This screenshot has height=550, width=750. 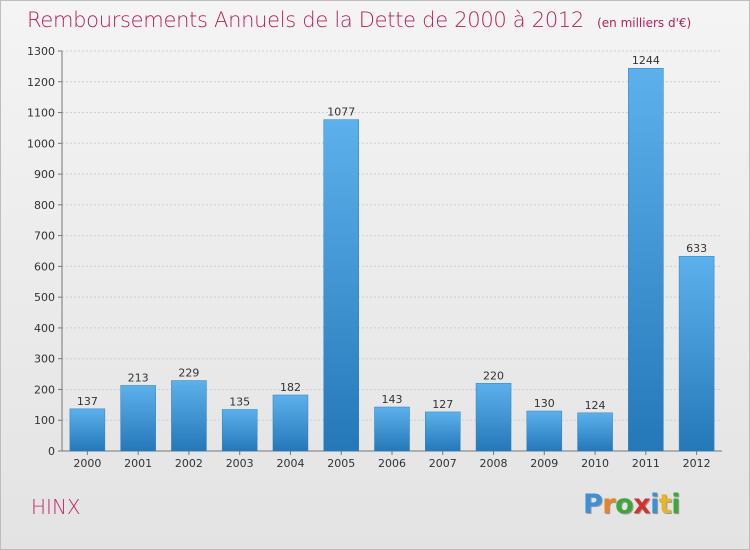 What do you see at coordinates (624, 504) in the screenshot?
I see `logo-letter: o` at bounding box center [624, 504].